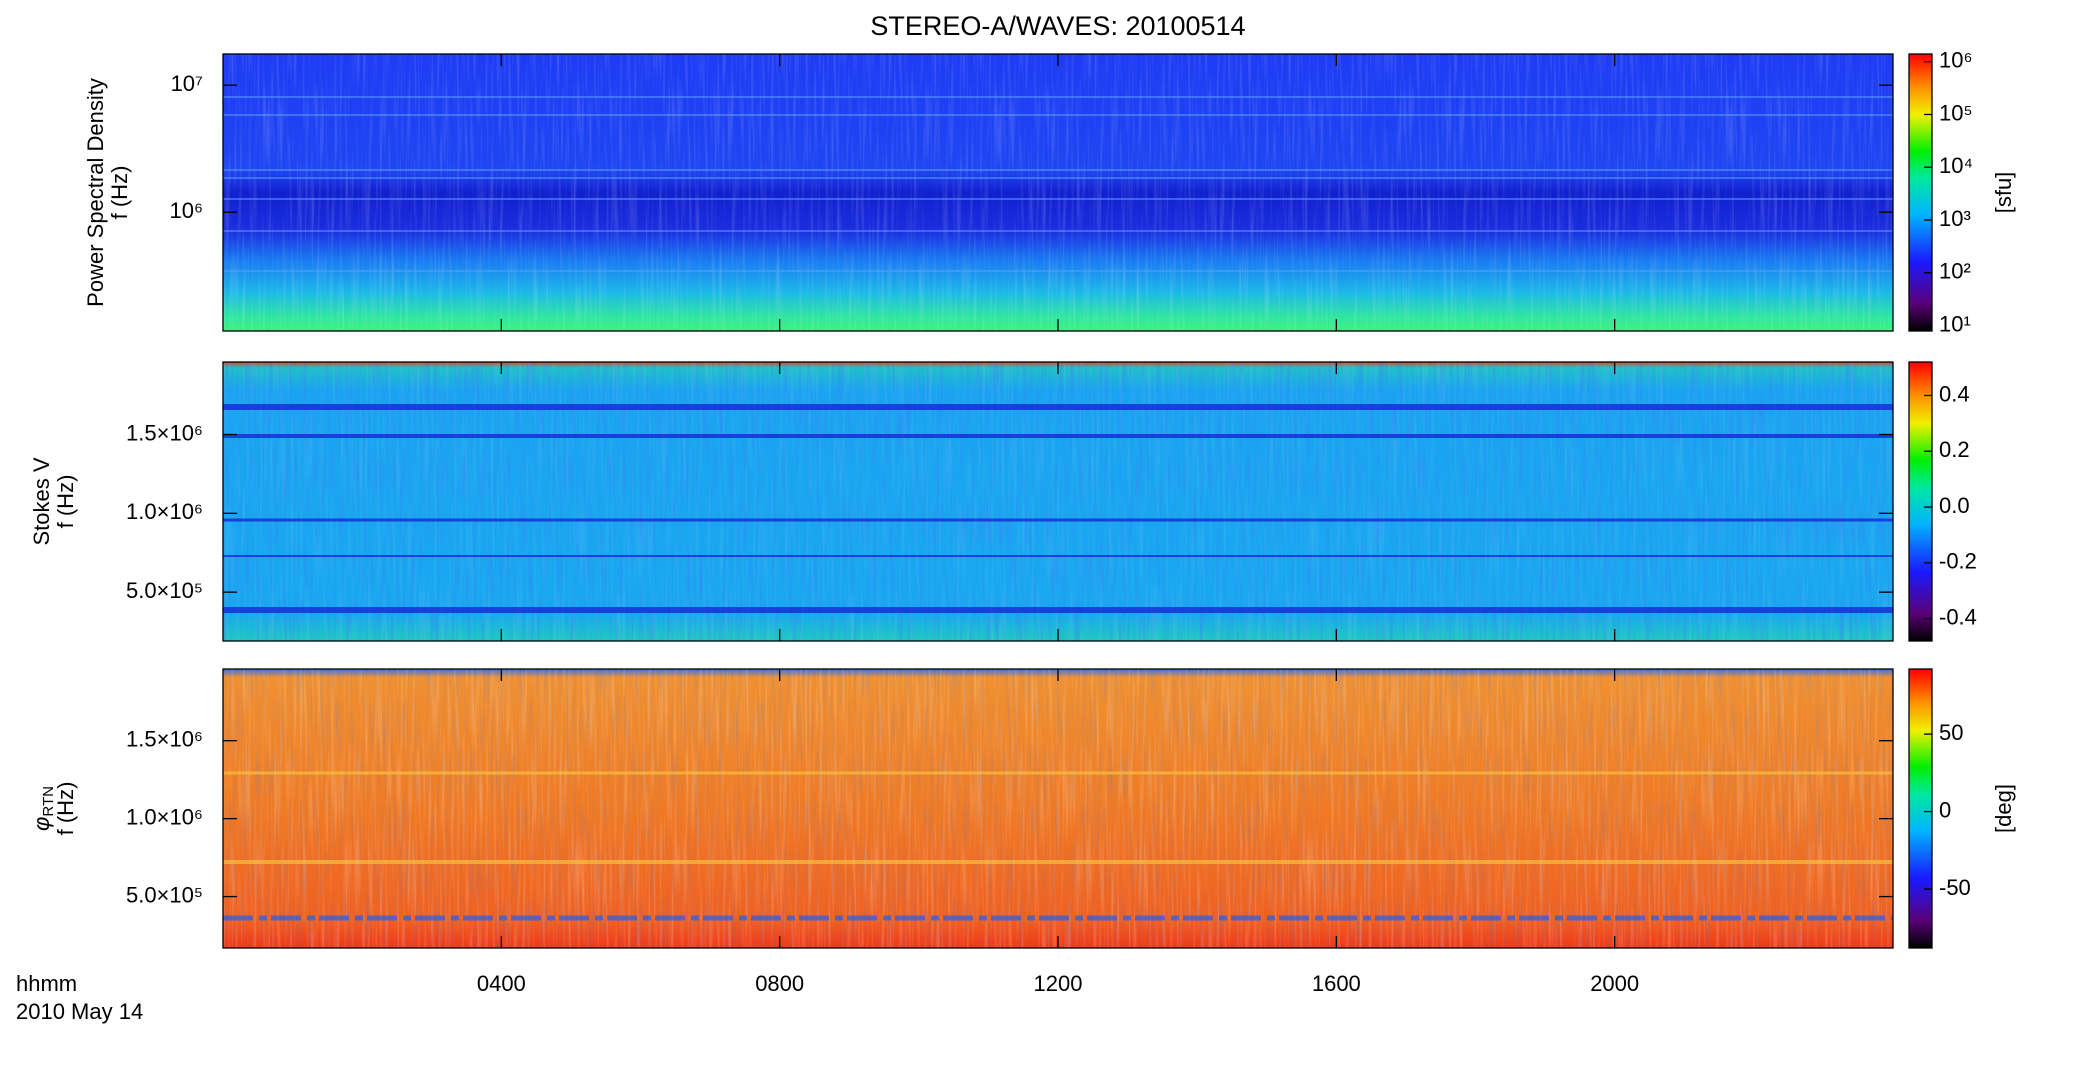  I want to click on colorbar-tick-label: 0.4, so click(1954, 393).